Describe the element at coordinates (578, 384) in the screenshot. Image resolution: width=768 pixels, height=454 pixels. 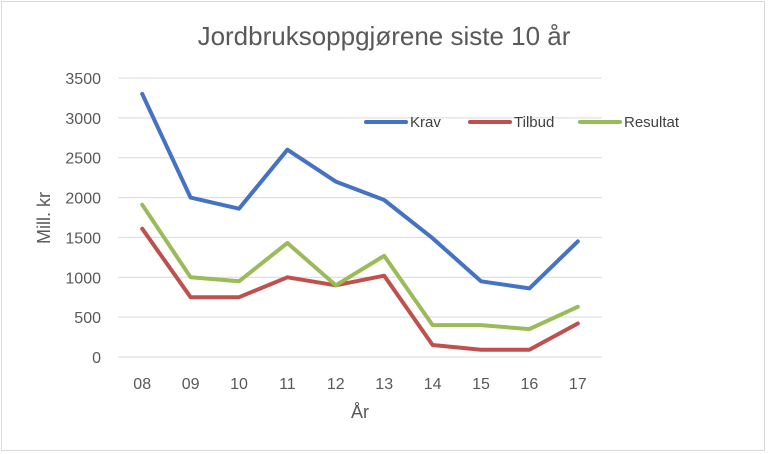
I see `x-tick-label: 17` at that location.